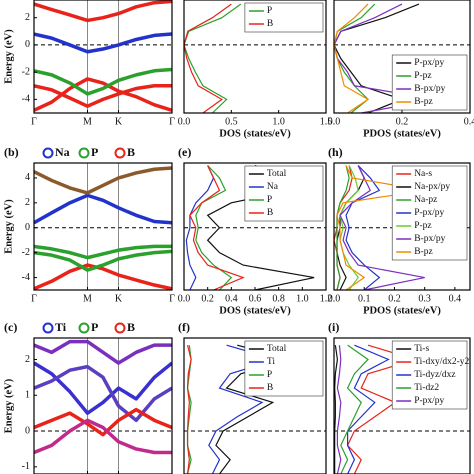 The width and height of the screenshot is (474, 474). I want to click on x-tick-label: 1.2, so click(326, 298).